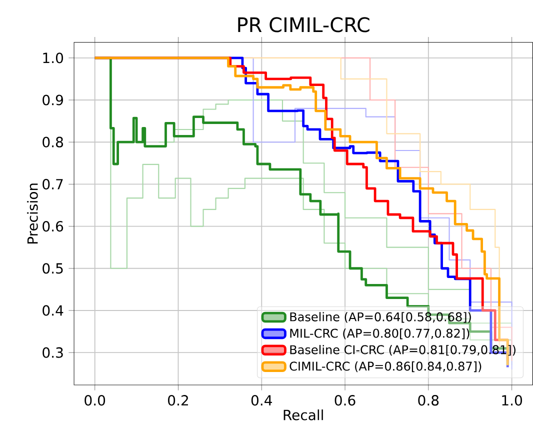 Image resolution: width=533 pixels, height=429 pixels. I want to click on y-tick-label: 0.7, so click(52, 184).